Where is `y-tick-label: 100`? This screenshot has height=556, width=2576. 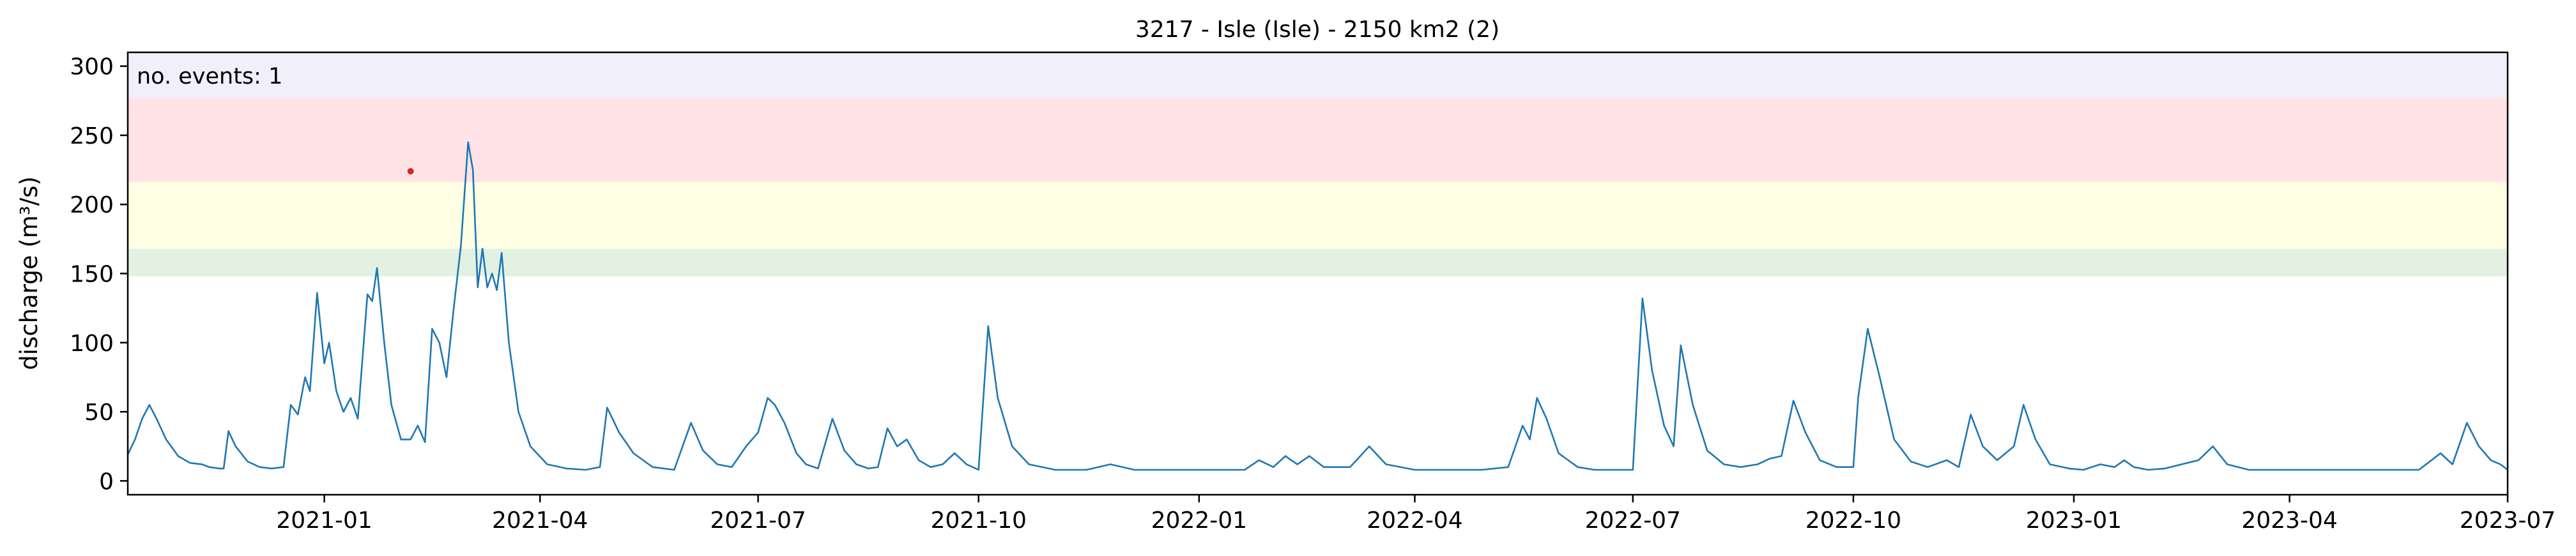 y-tick-label: 100 is located at coordinates (92, 344).